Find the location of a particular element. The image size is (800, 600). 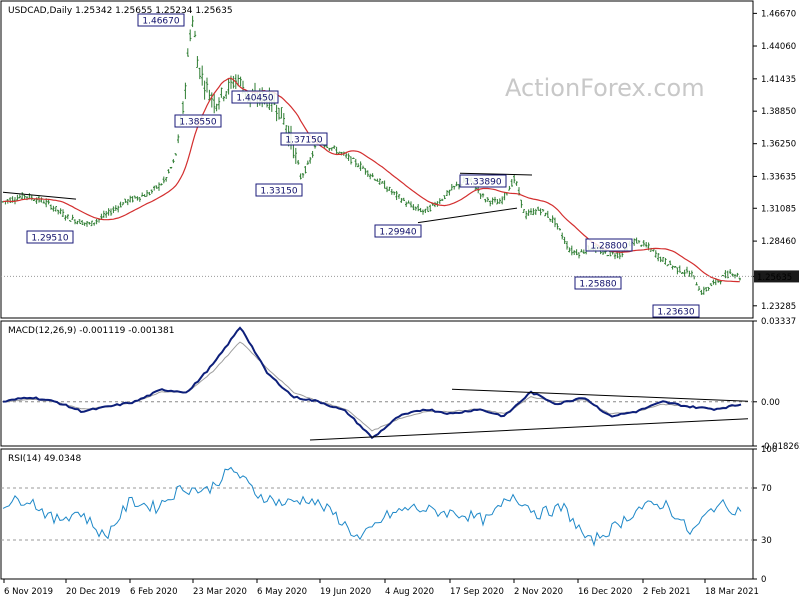

x-axis-label: 2 Feb 2021 is located at coordinates (667, 592).